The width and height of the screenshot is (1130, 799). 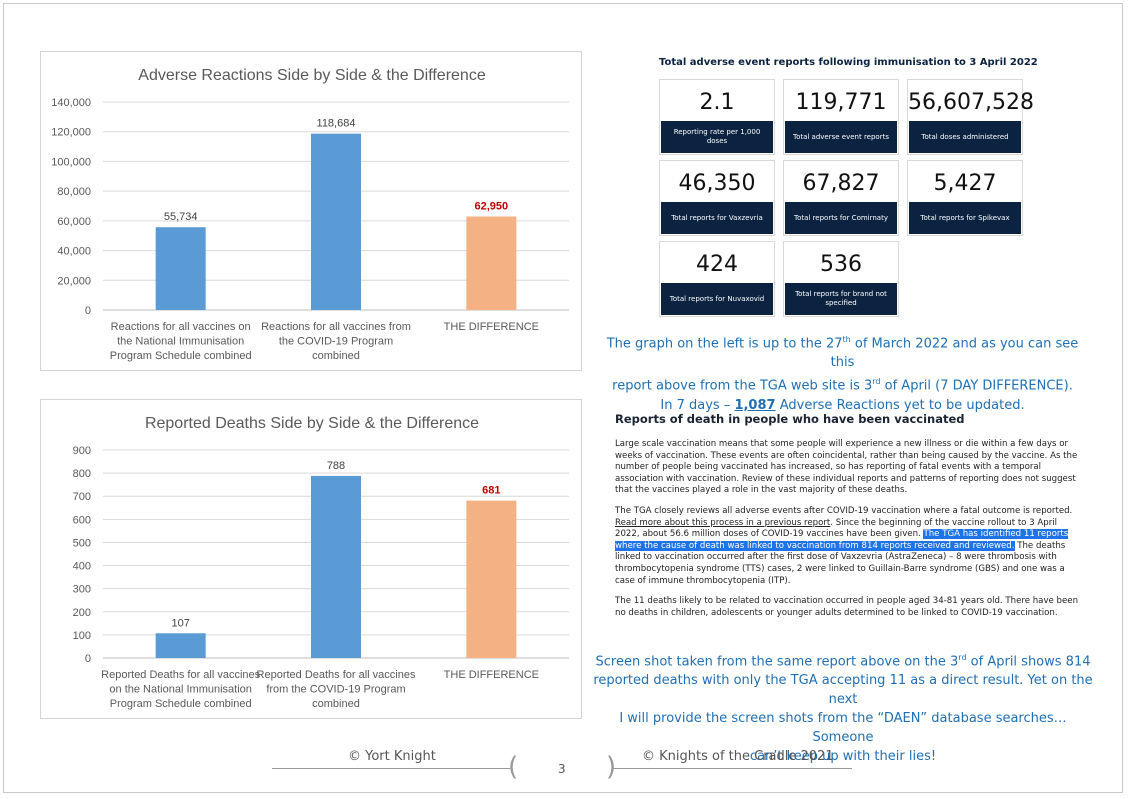 I want to click on stat-label: Total reports for Vaxzevria, so click(x=717, y=218).